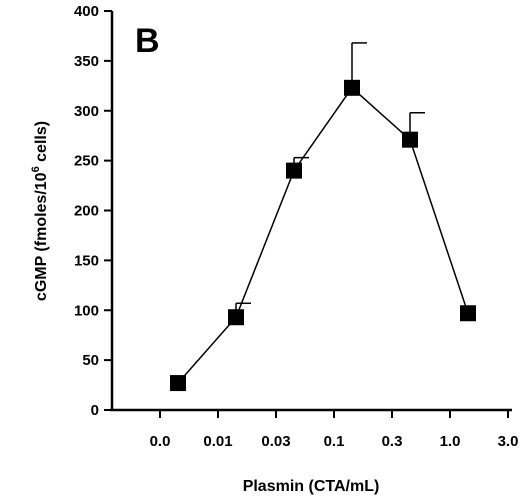  Describe the element at coordinates (36, 169) in the screenshot. I see `y-axis-label-sup: 6` at that location.